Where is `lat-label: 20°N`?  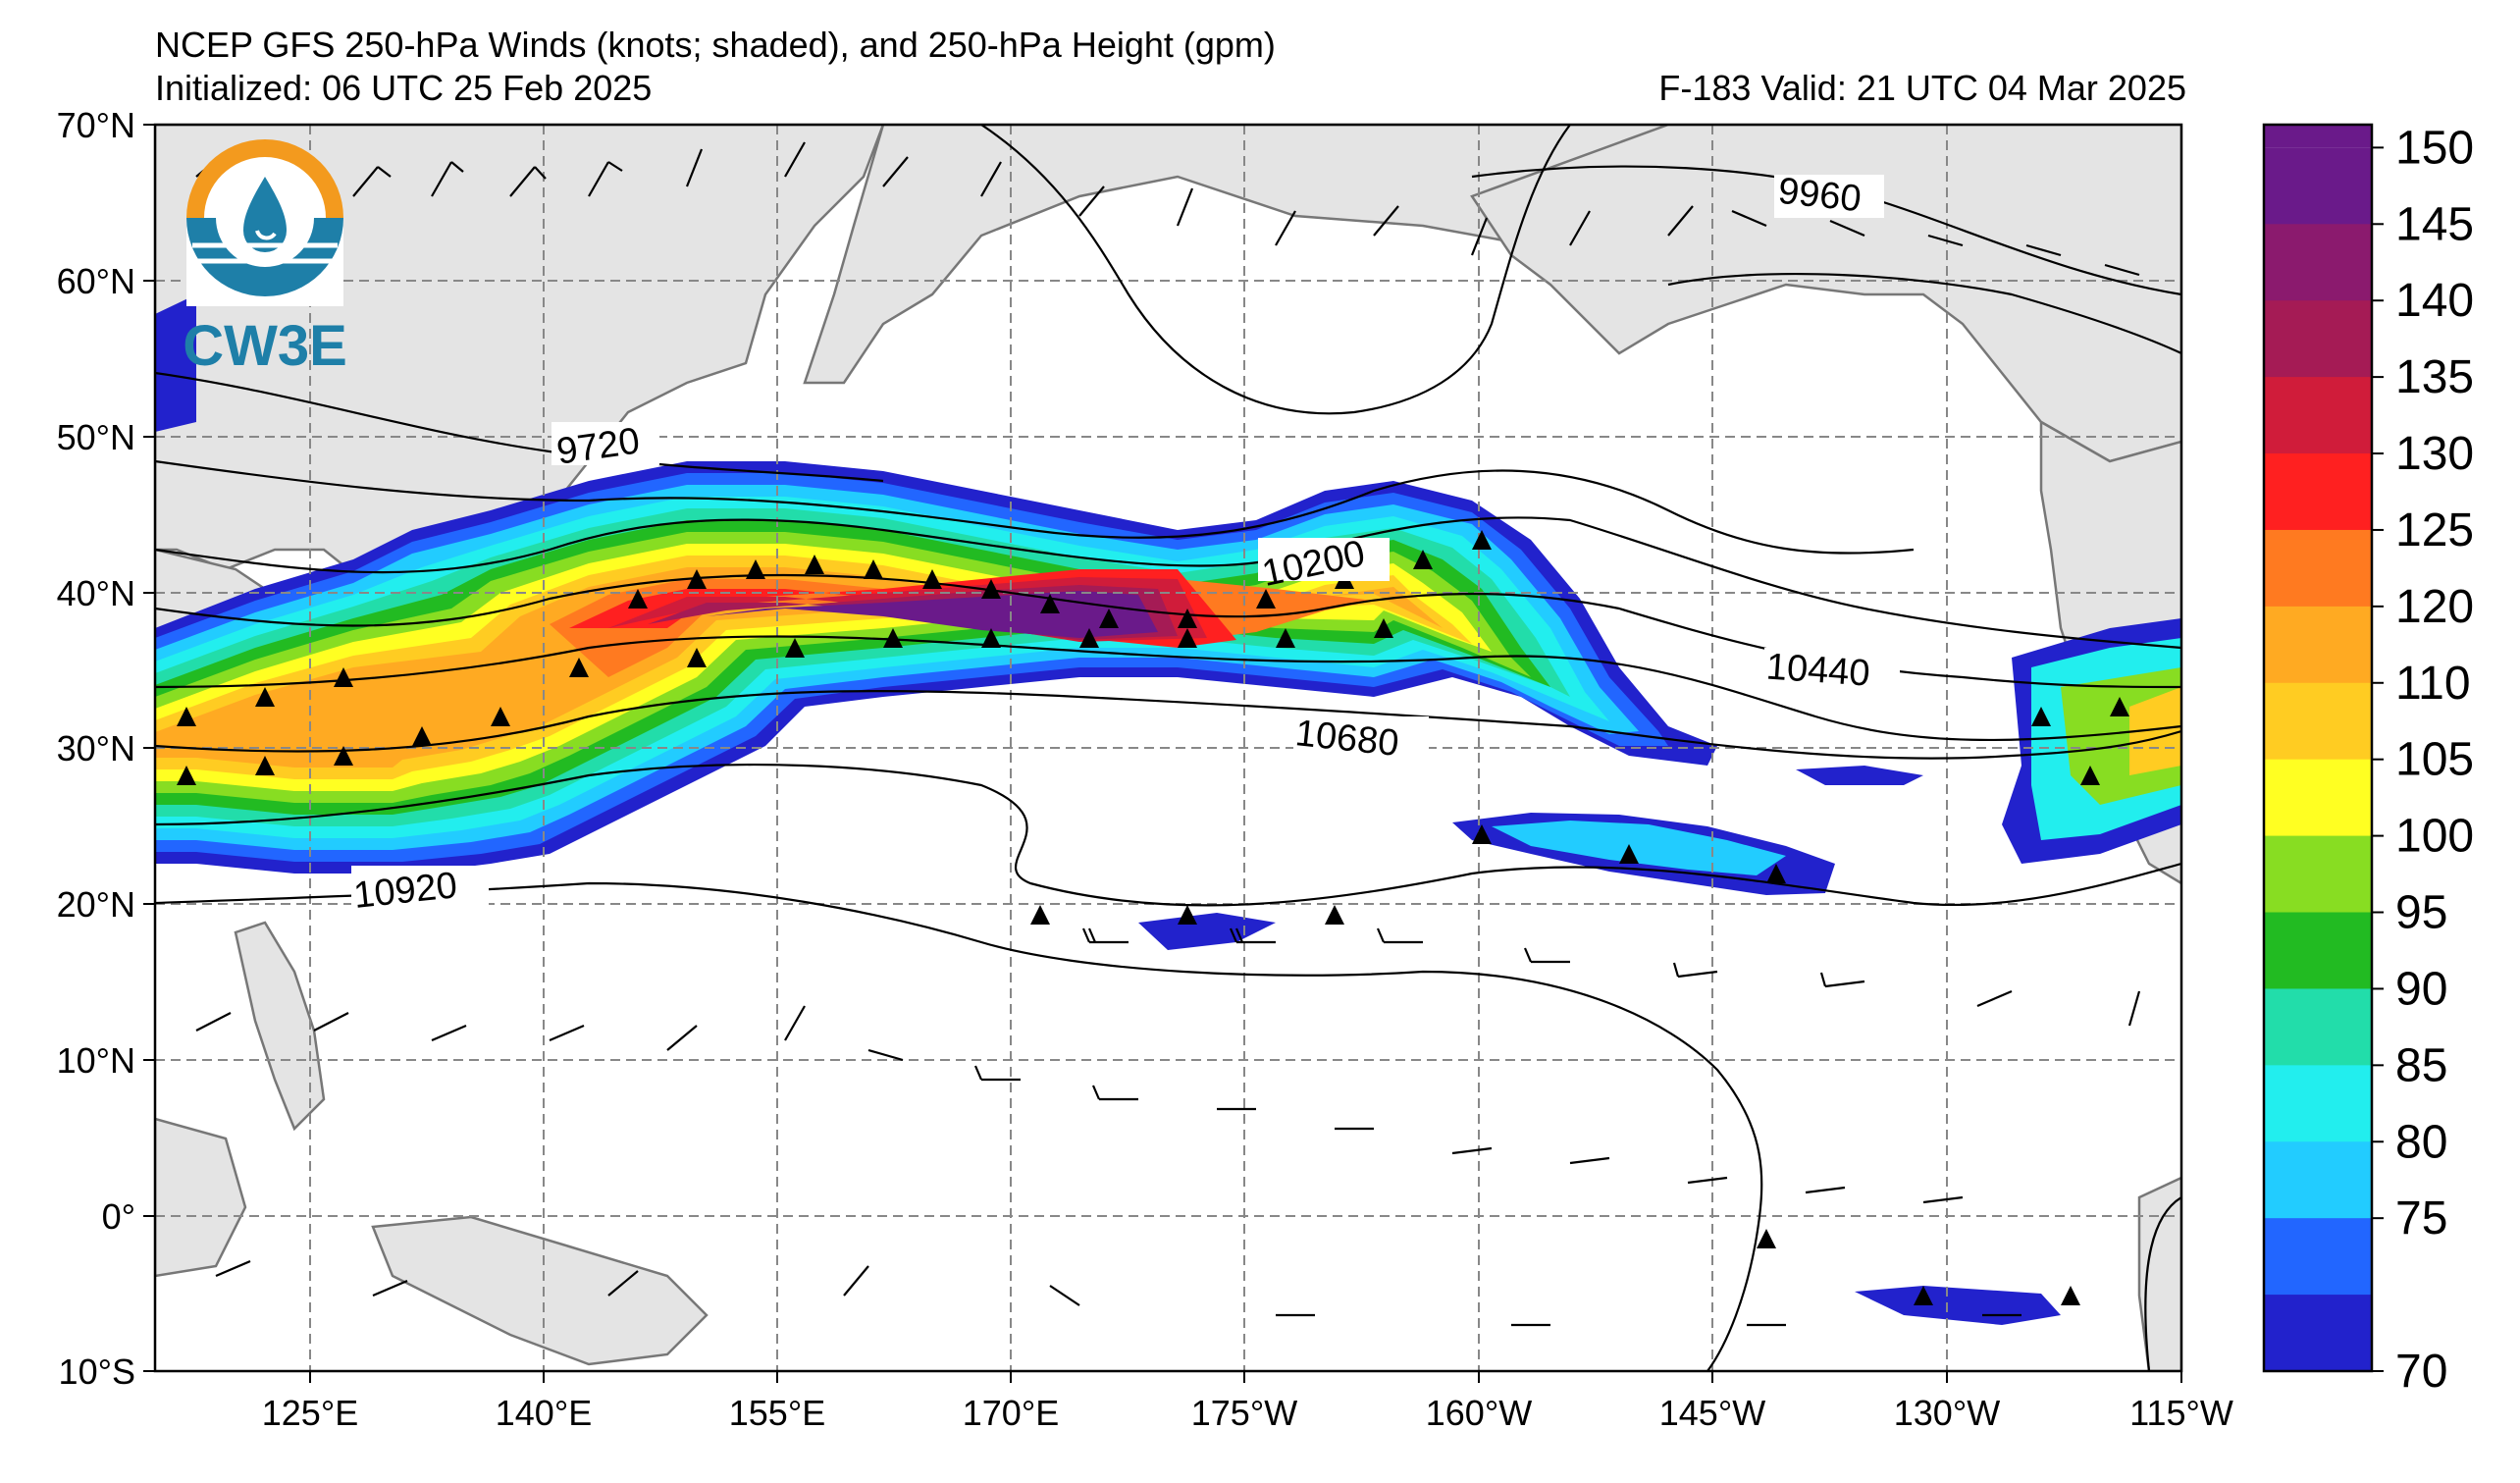
lat-label: 20°N is located at coordinates (96, 905).